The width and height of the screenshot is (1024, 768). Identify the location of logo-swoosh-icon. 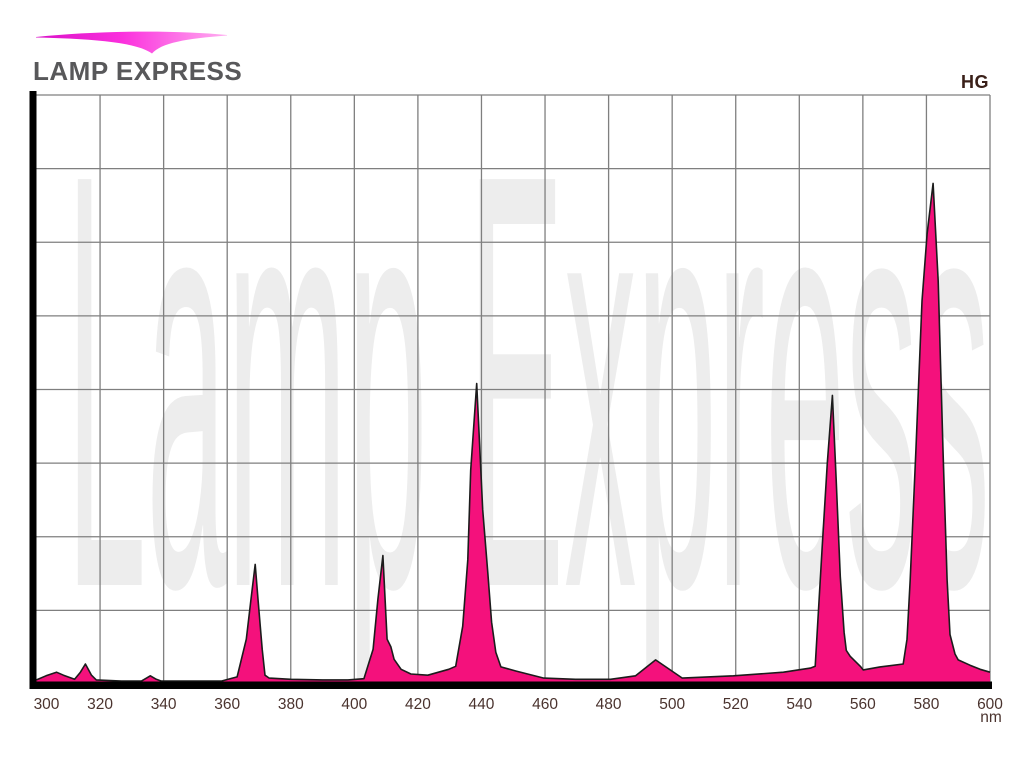
(131, 42).